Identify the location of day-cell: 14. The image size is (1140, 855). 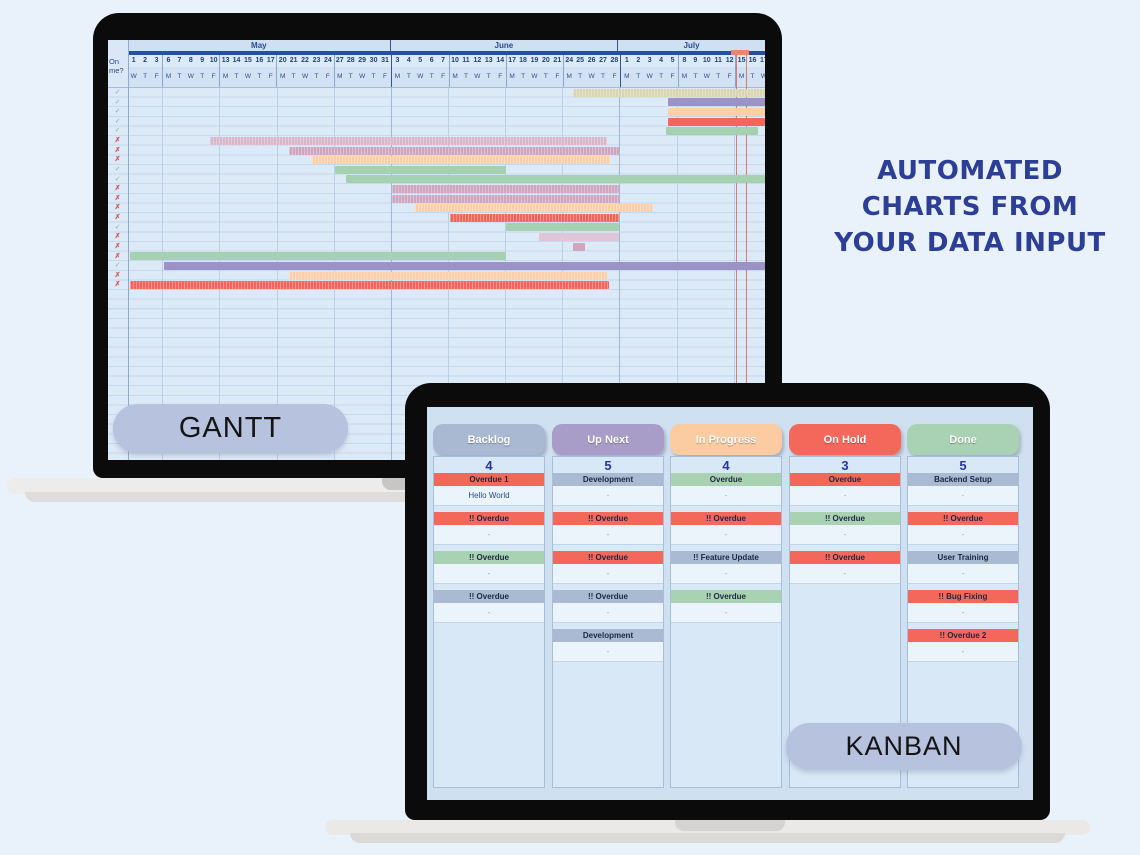
(500, 60).